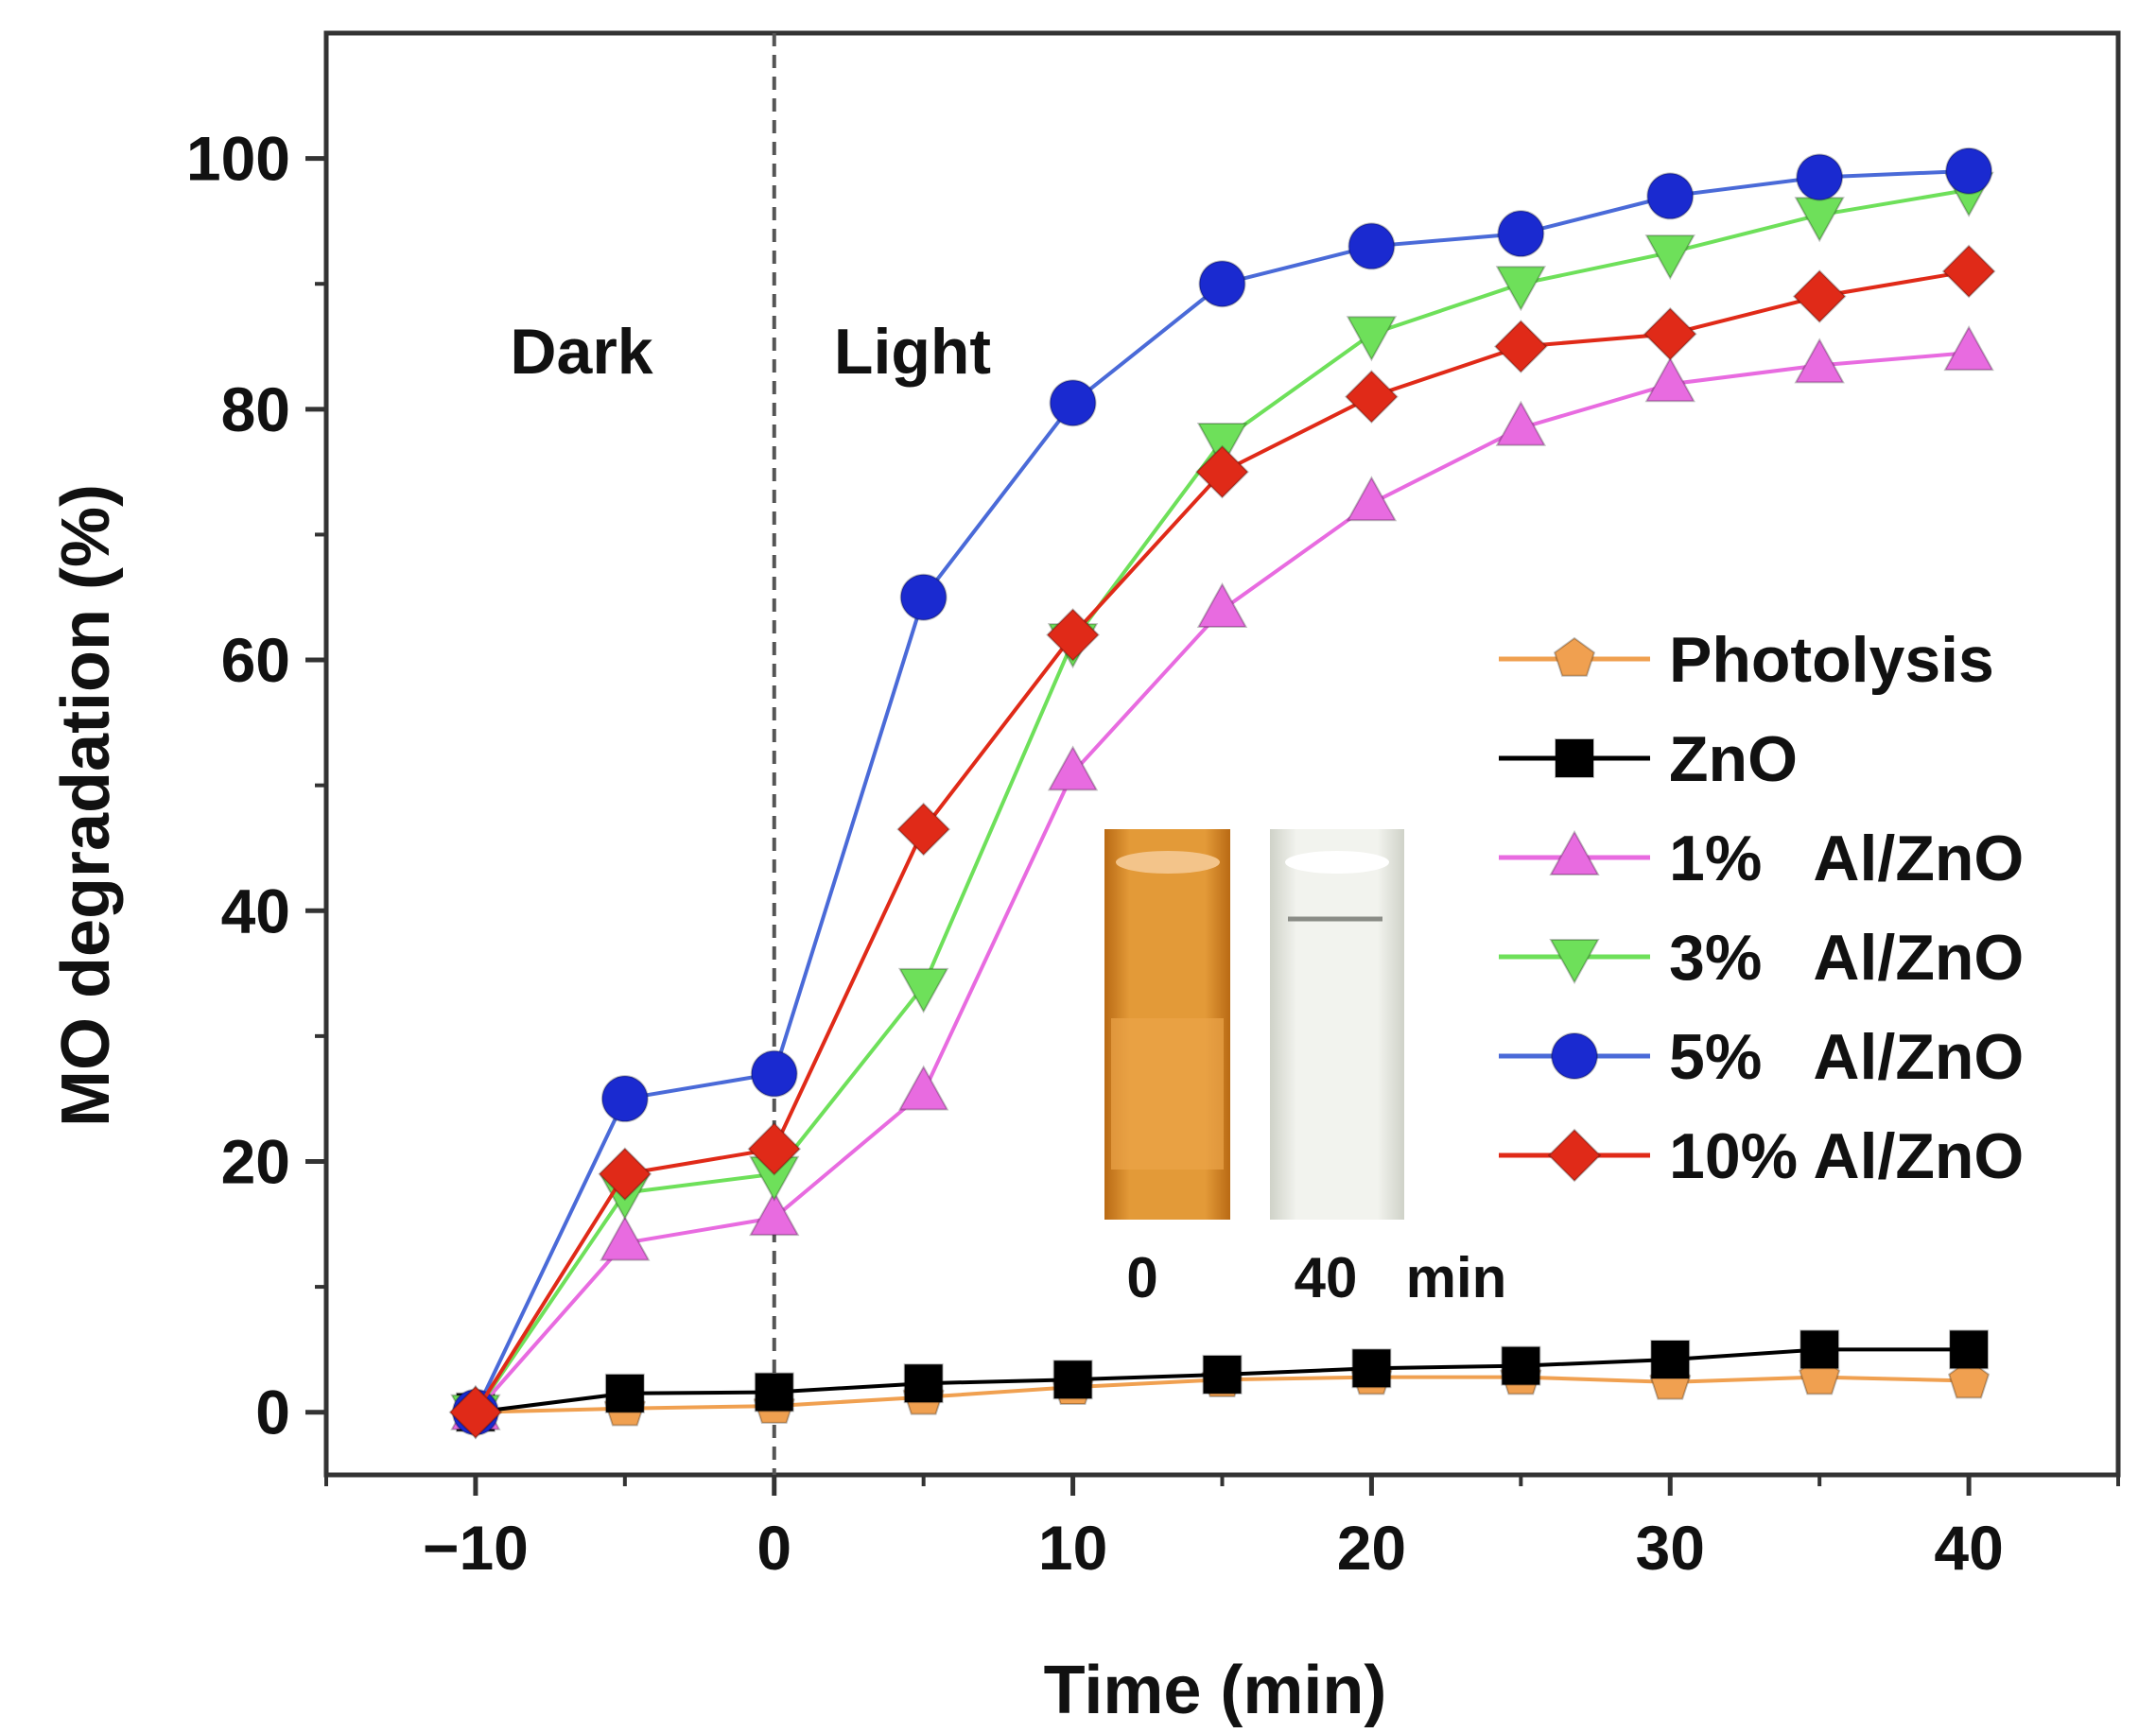  What do you see at coordinates (1832, 660) in the screenshot?
I see `legend-label: Photolysis` at bounding box center [1832, 660].